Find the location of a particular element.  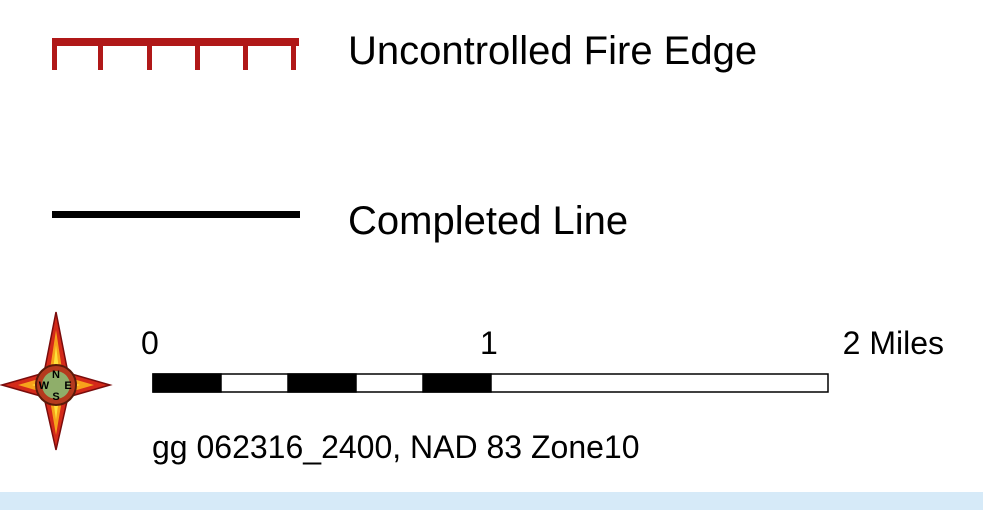

fire-edge-symbol is located at coordinates (175, 54).